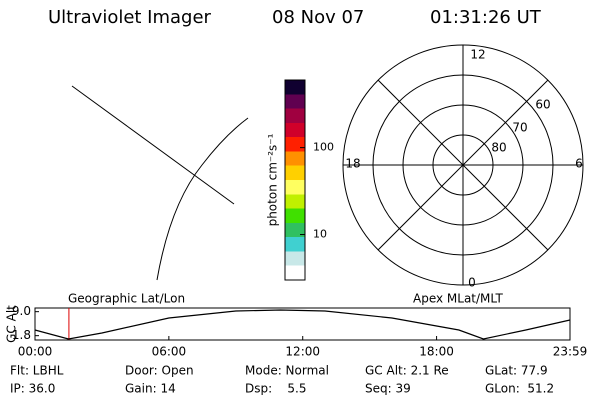 Image resolution: width=600 pixels, height=400 pixels. I want to click on x-tick-label: 12:00, so click(302, 352).